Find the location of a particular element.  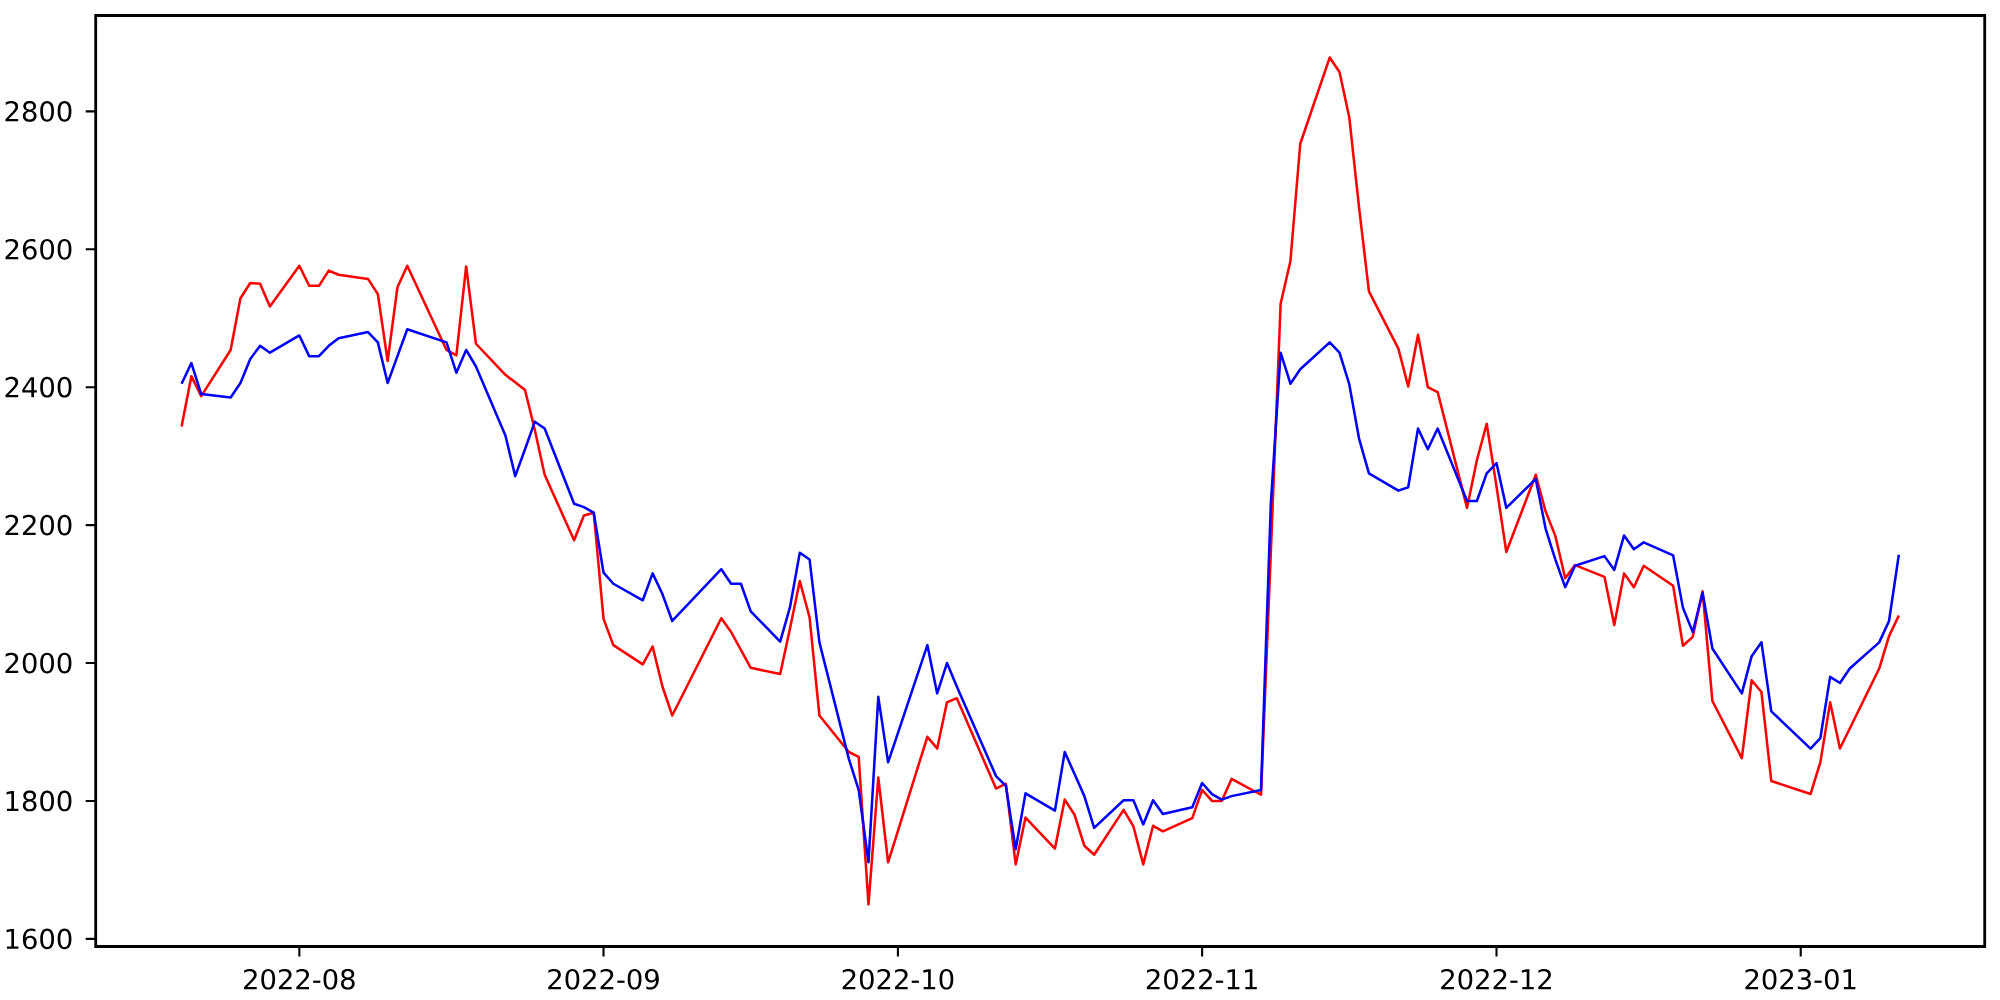

y-tick-label: 2800 is located at coordinates (38, 111).